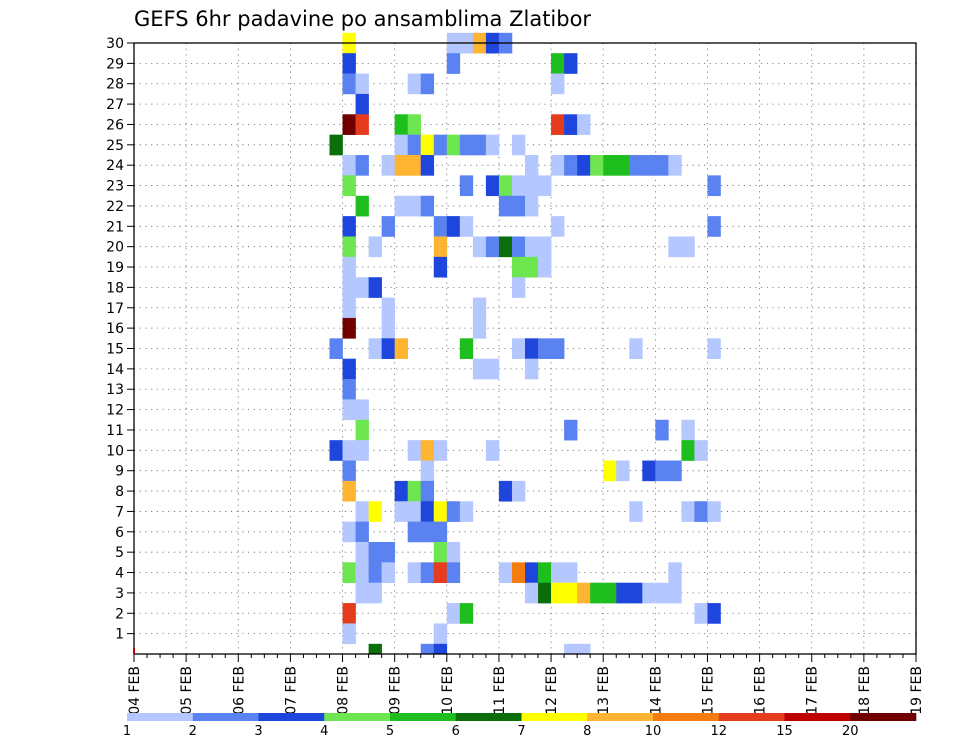  What do you see at coordinates (115, 350) in the screenshot?
I see `y-tick-label: 15` at bounding box center [115, 350].